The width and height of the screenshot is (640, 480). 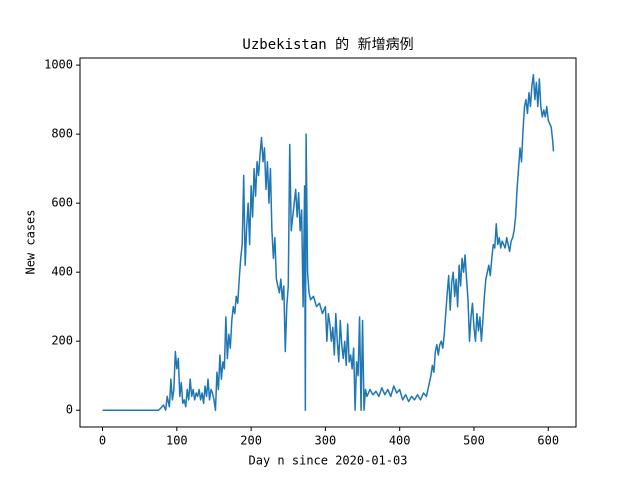 What do you see at coordinates (62, 341) in the screenshot?
I see `y-tick-label: 200` at bounding box center [62, 341].